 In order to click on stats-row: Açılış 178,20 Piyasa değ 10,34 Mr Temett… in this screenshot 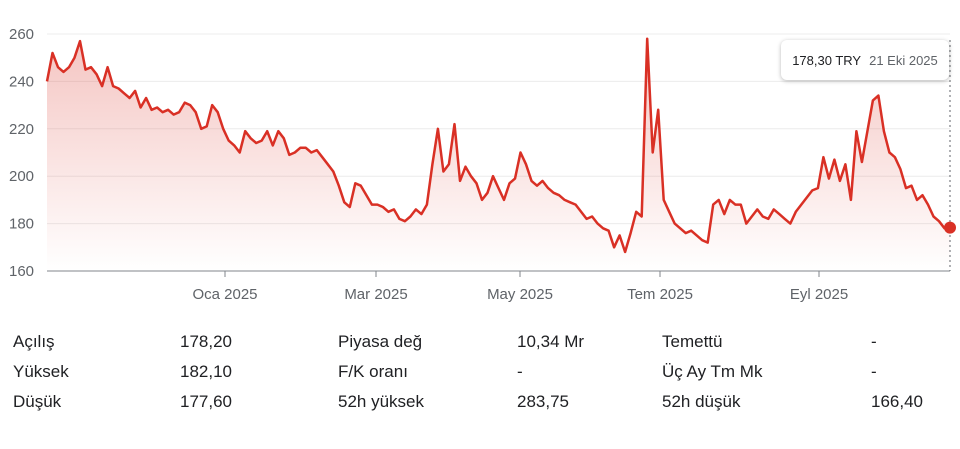, I will do `click(480, 346)`.